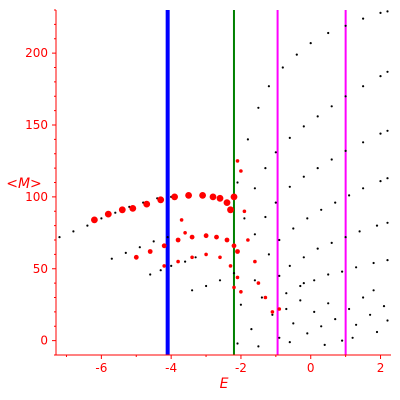  What do you see at coordinates (311, 368) in the screenshot?
I see `x-tick-label: 0` at bounding box center [311, 368].